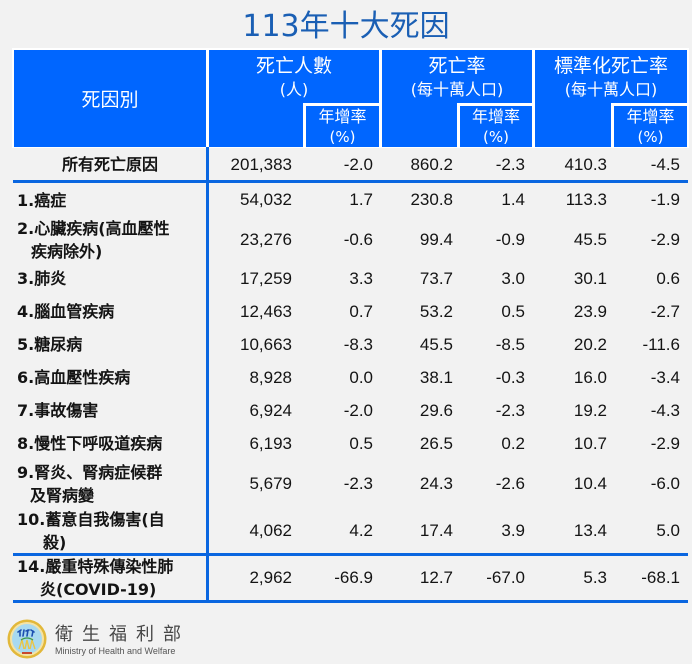 This screenshot has width=692, height=664. I want to click on std-rate-cell: 45.5, so click(590, 239).